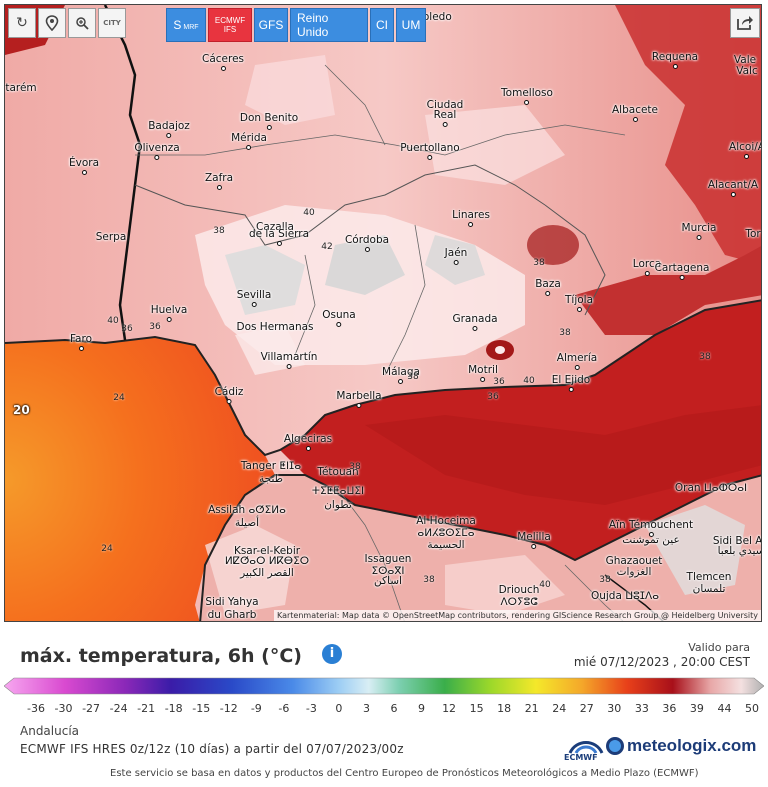 The height and width of the screenshot is (787, 768). What do you see at coordinates (267, 573) in the screenshot?
I see `place-name: القصر الكبير` at bounding box center [267, 573].